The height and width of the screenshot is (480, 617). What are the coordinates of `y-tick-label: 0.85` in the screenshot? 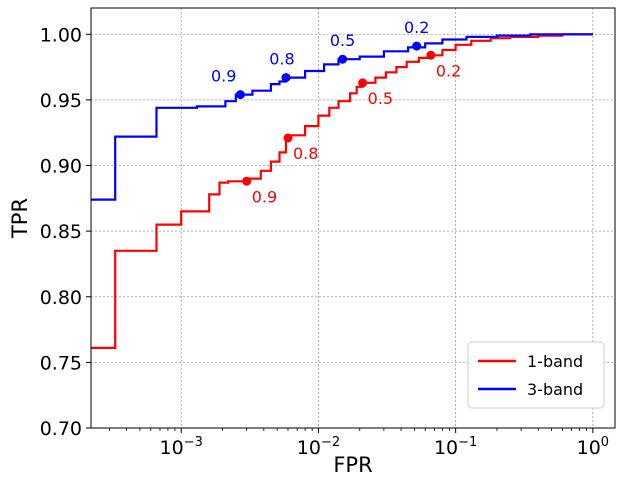 It's located at (61, 232).